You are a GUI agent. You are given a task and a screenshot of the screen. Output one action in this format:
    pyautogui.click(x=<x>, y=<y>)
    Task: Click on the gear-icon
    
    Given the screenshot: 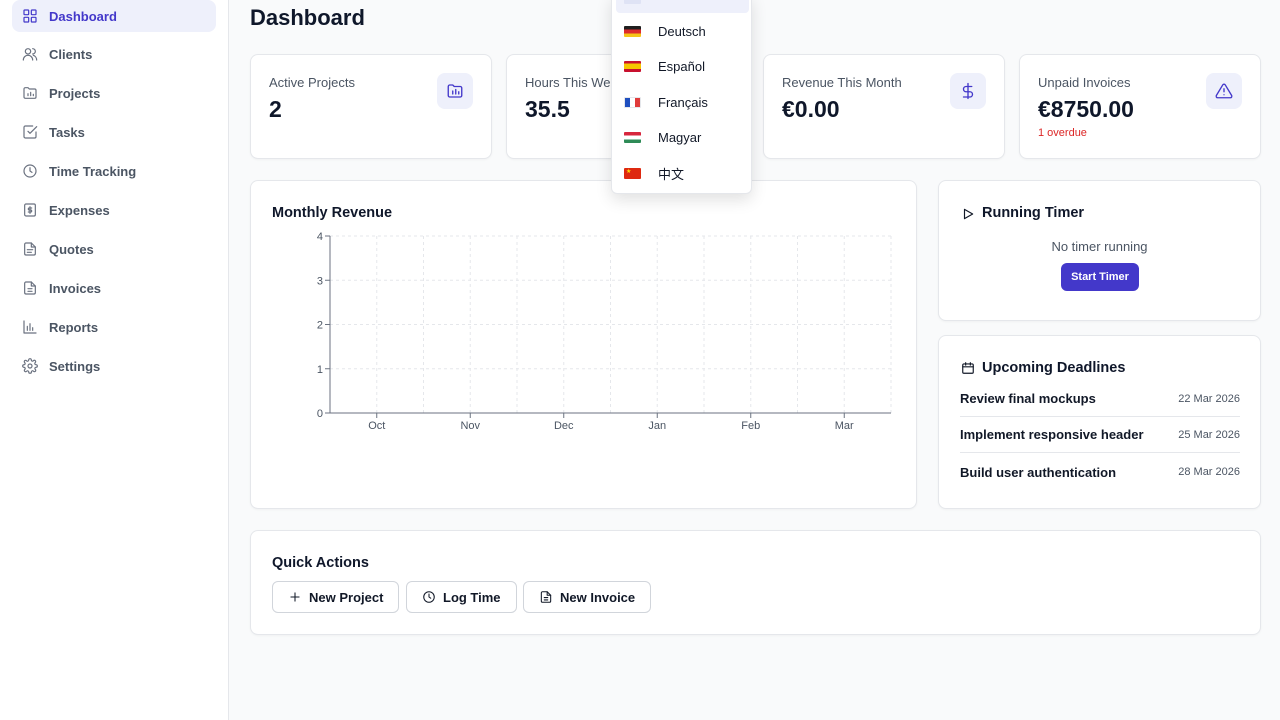 What is the action you would take?
    pyautogui.click(x=30, y=366)
    